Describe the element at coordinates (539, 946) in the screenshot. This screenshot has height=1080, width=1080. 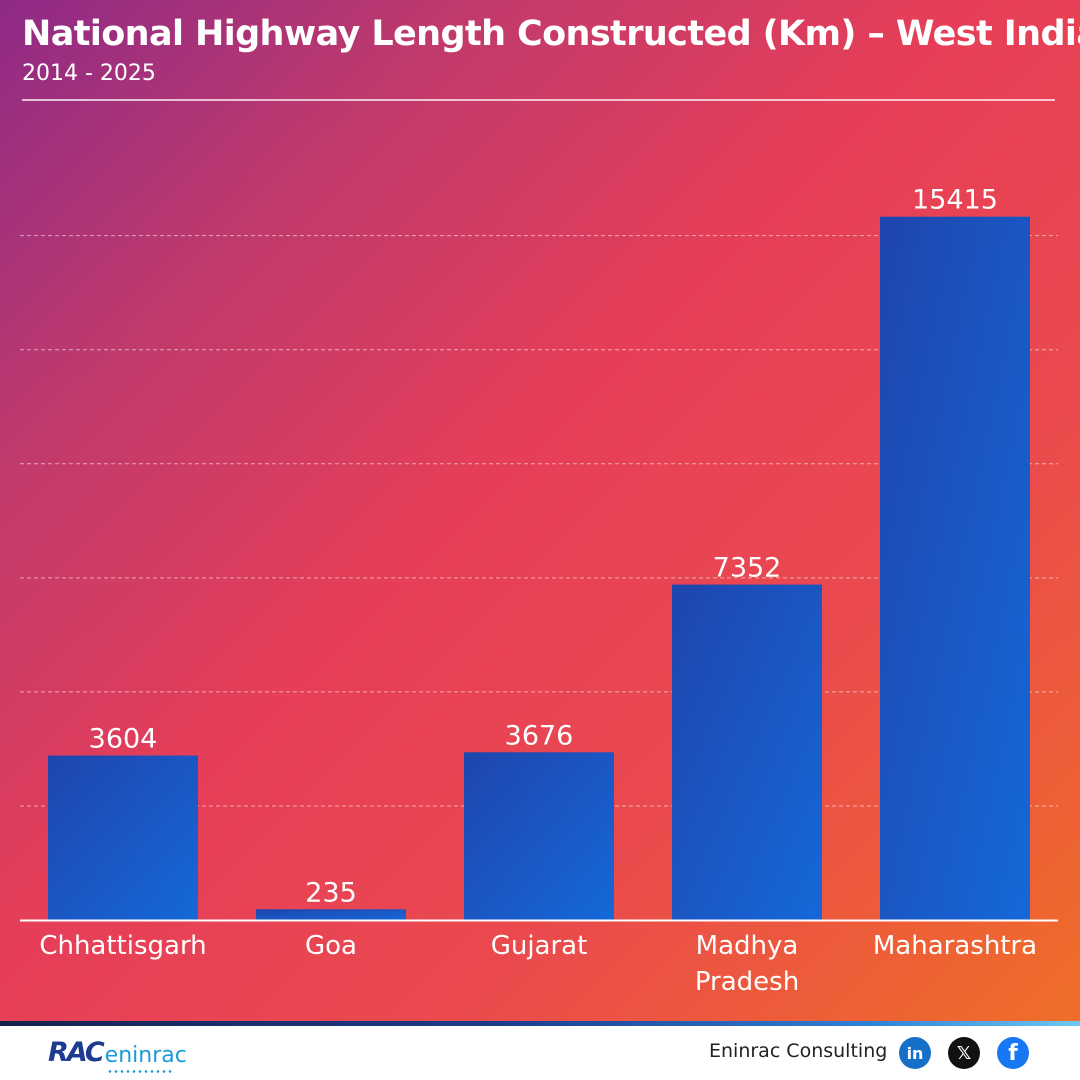
I see `category-tick-label: Gujarat` at that location.